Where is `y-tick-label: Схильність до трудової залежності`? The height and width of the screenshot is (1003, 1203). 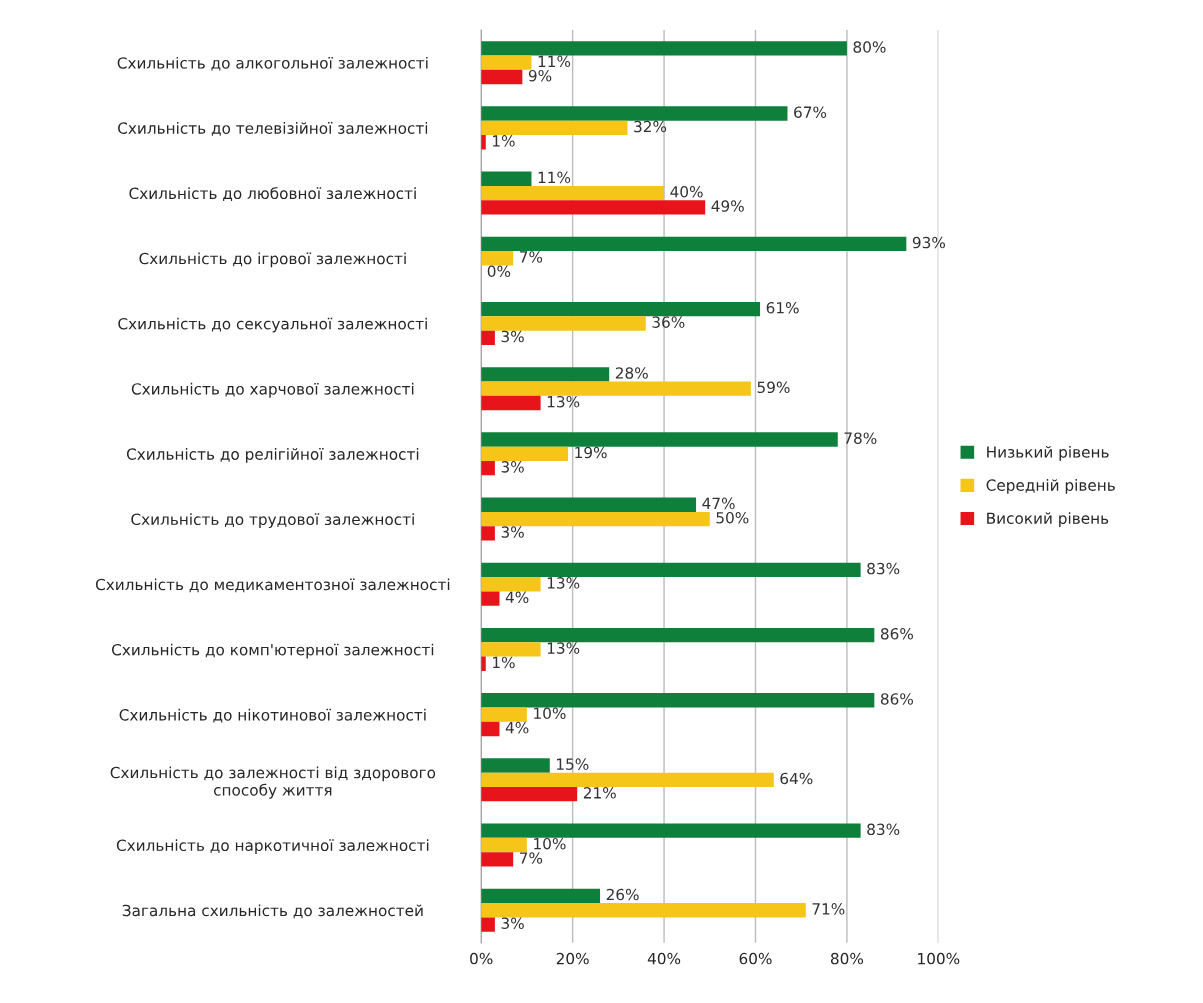 y-tick-label: Схильність до трудової залежності is located at coordinates (272, 521).